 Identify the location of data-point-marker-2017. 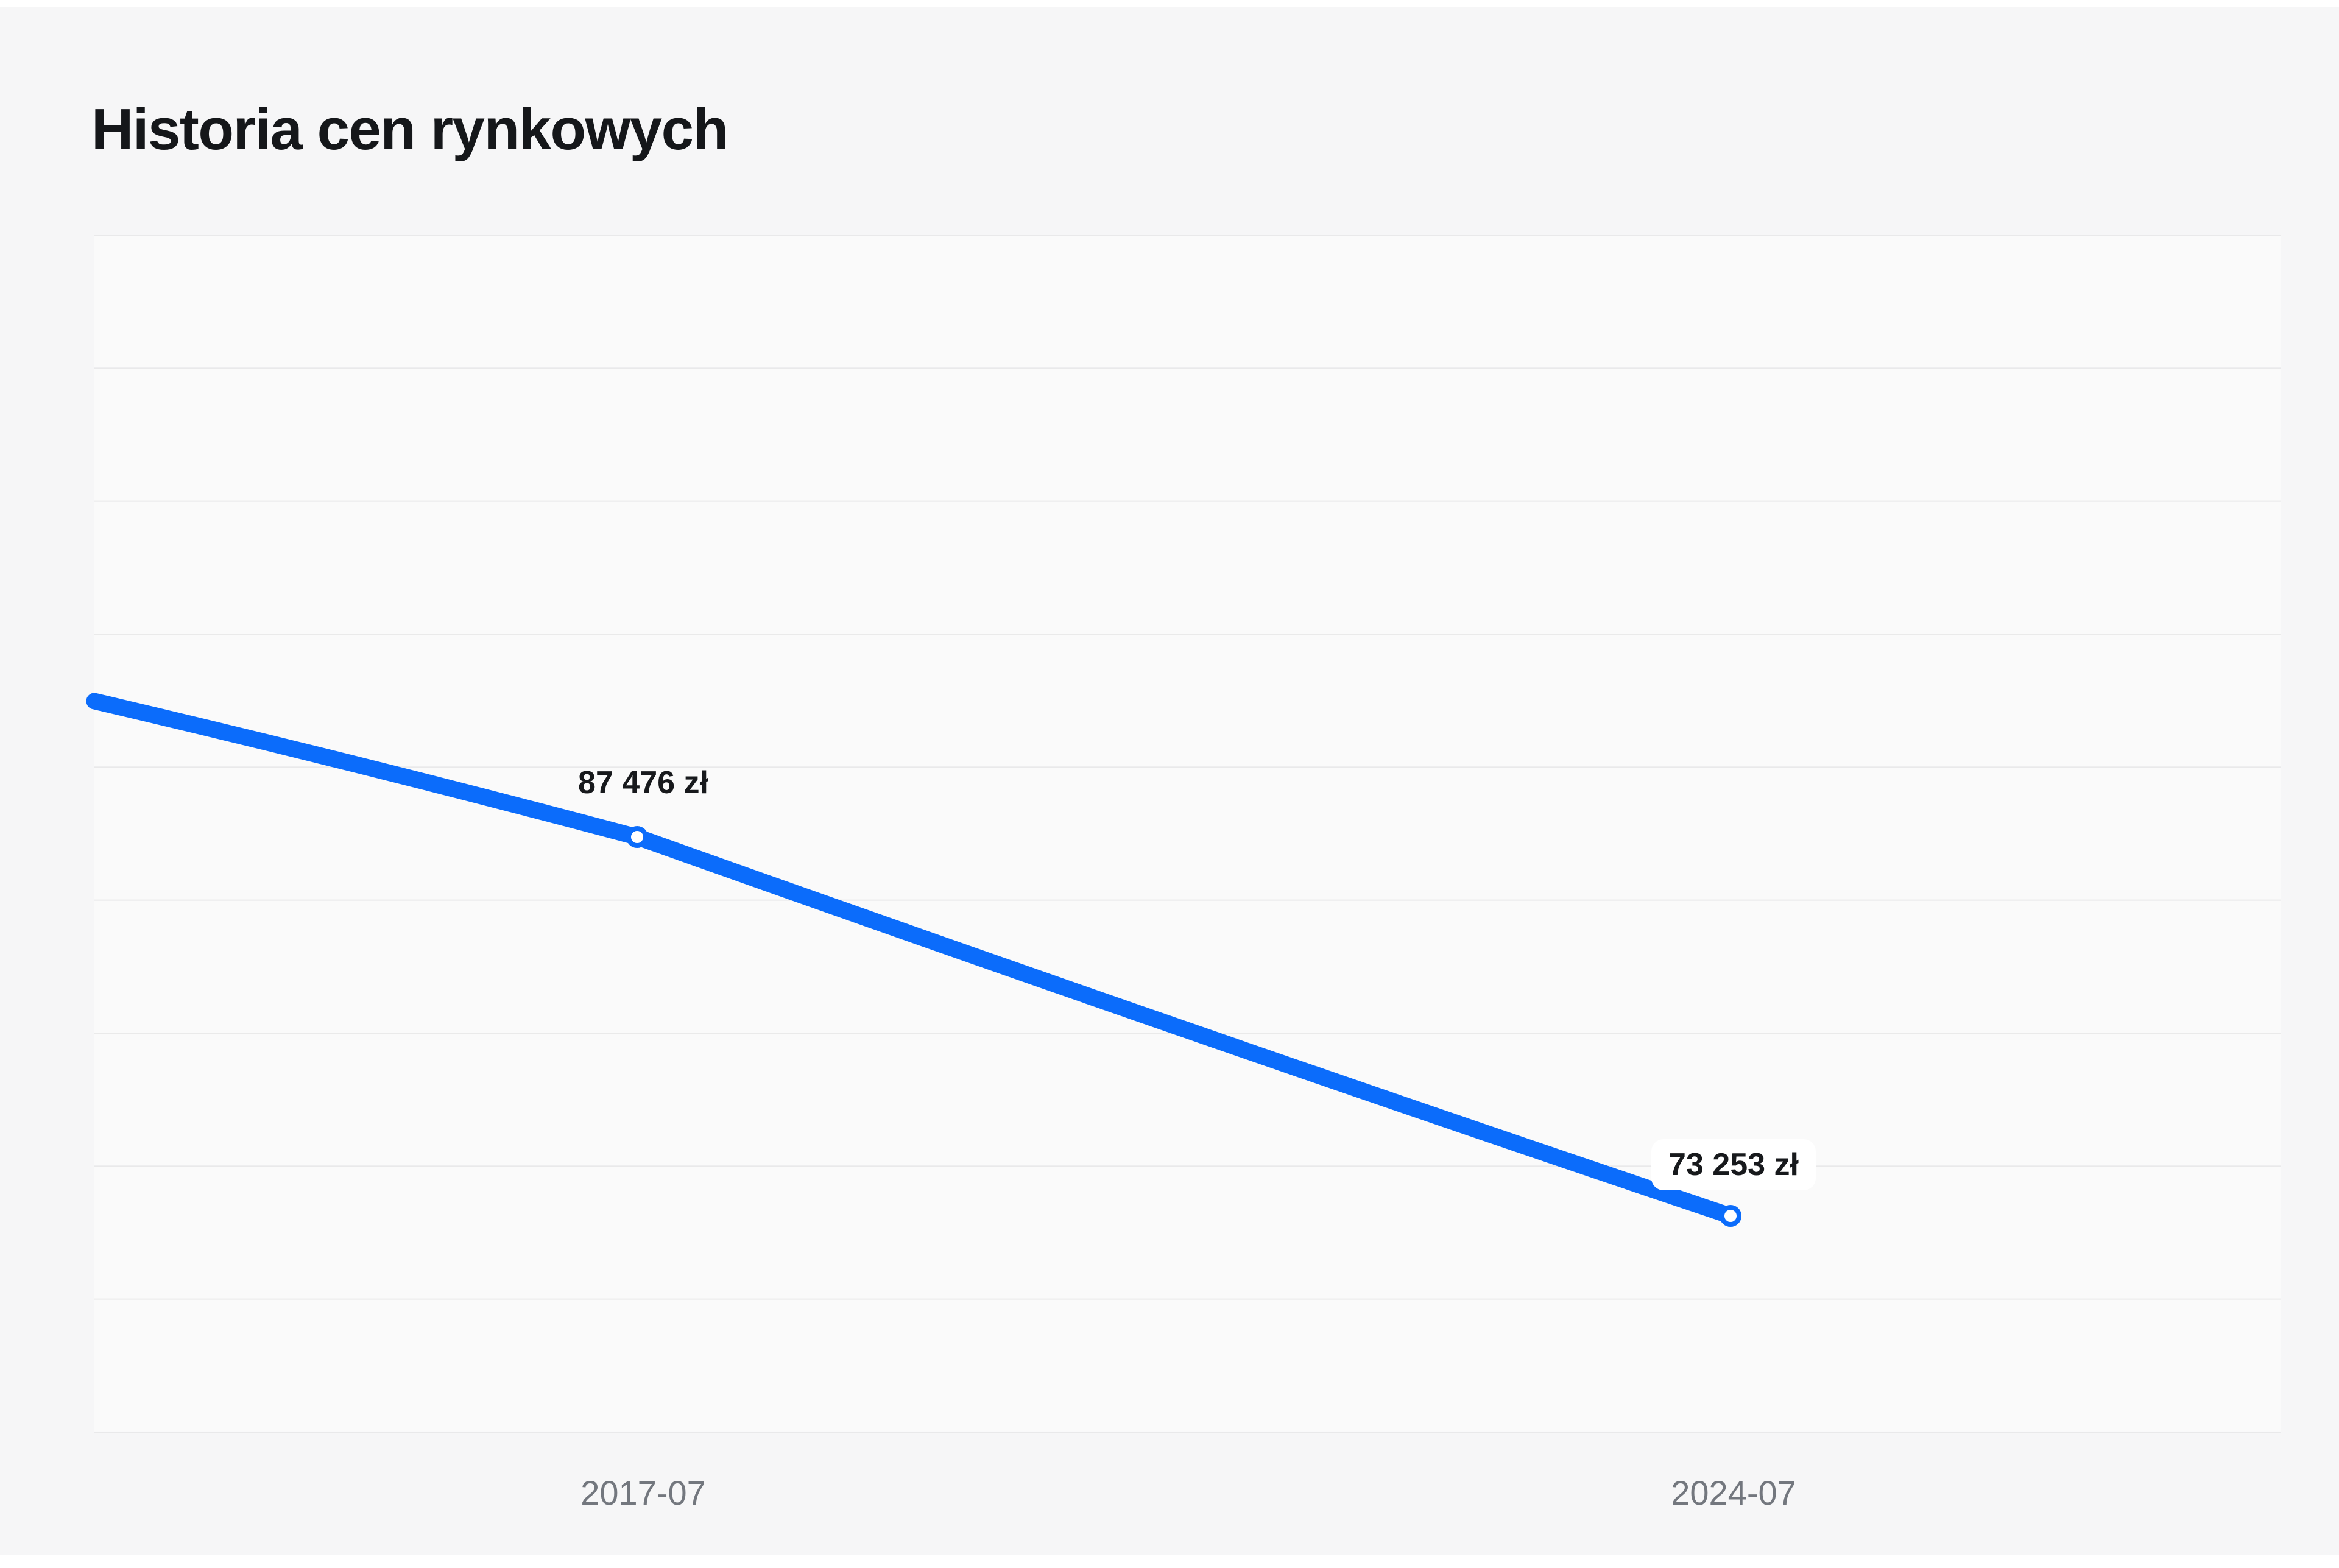
(637, 837).